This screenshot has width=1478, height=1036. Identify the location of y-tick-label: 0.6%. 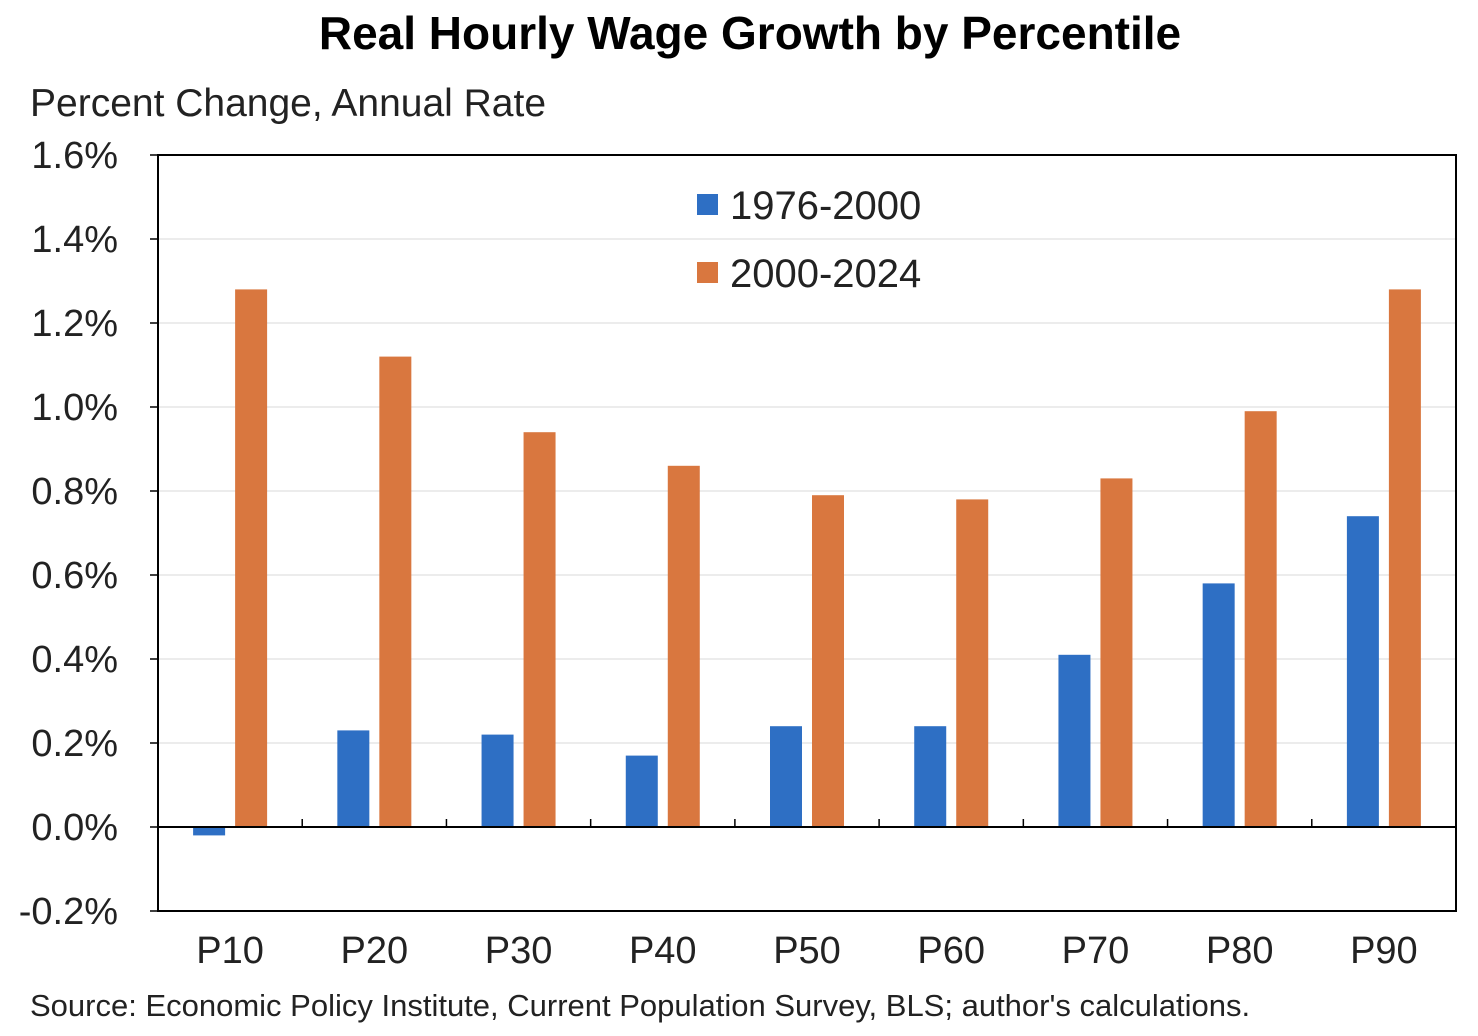
(74, 576).